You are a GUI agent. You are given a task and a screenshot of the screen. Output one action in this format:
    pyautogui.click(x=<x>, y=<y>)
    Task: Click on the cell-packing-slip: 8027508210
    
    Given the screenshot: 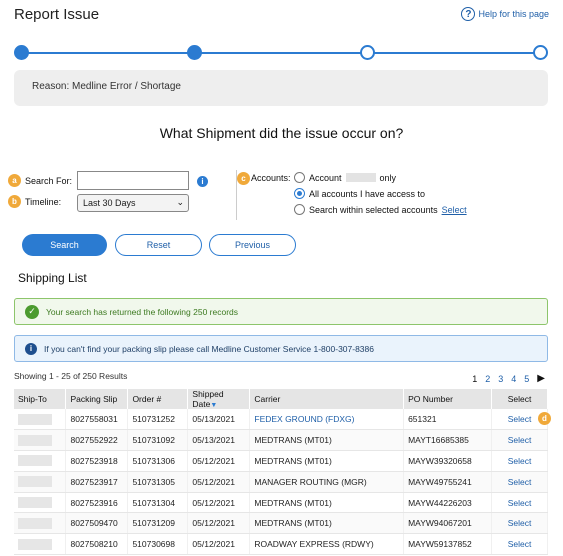 What is the action you would take?
    pyautogui.click(x=97, y=544)
    